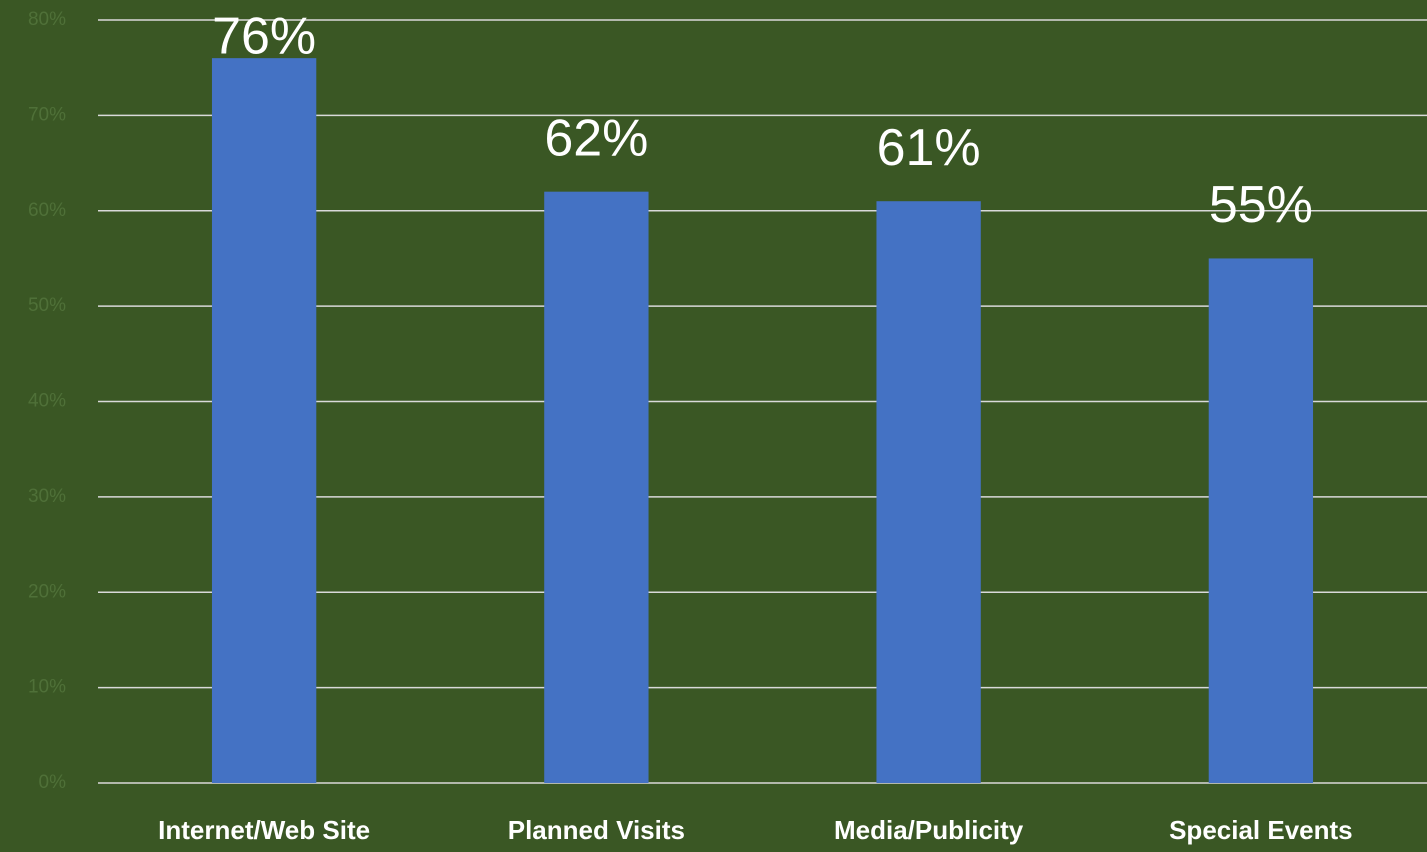 This screenshot has height=852, width=1427. I want to click on x-tick-label: Media/Publicity, so click(929, 830).